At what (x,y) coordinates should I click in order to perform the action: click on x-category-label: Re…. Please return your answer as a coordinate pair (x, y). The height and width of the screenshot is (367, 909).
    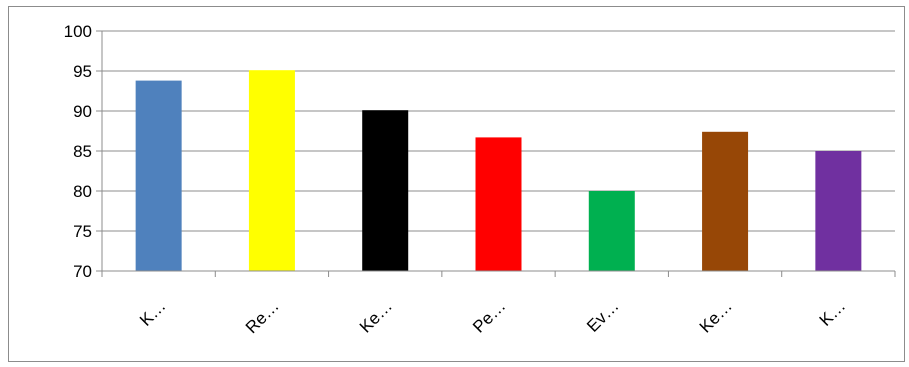
    Looking at the image, I should click on (262, 316).